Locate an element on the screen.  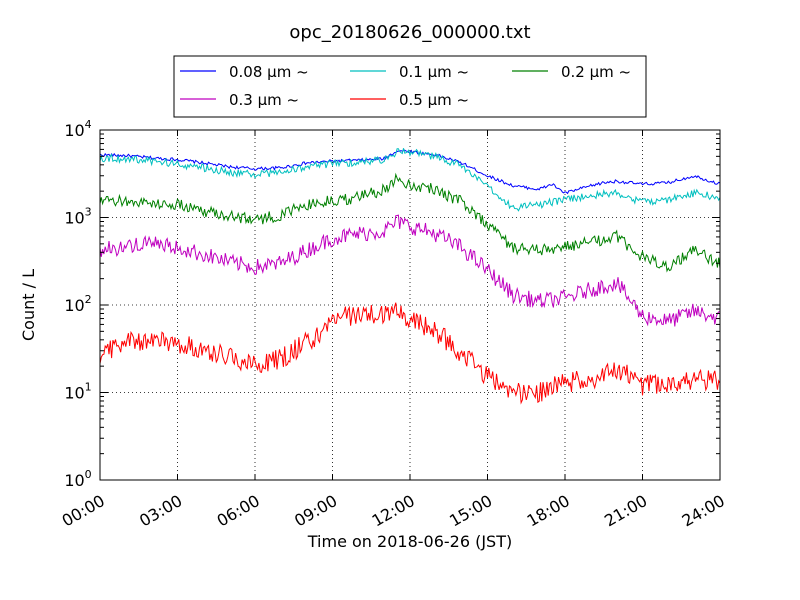
legend-label: 0.2 μm ~ is located at coordinates (596, 72).